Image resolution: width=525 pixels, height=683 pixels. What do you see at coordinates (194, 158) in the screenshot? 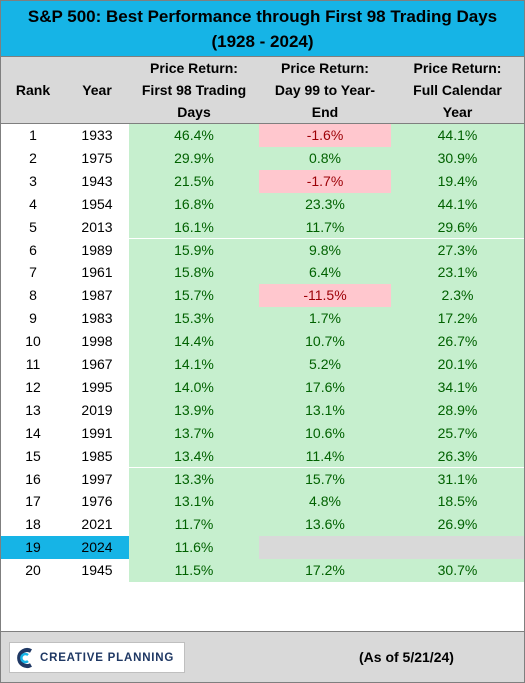
I see `first-98-days-cell: 29.9%` at bounding box center [194, 158].